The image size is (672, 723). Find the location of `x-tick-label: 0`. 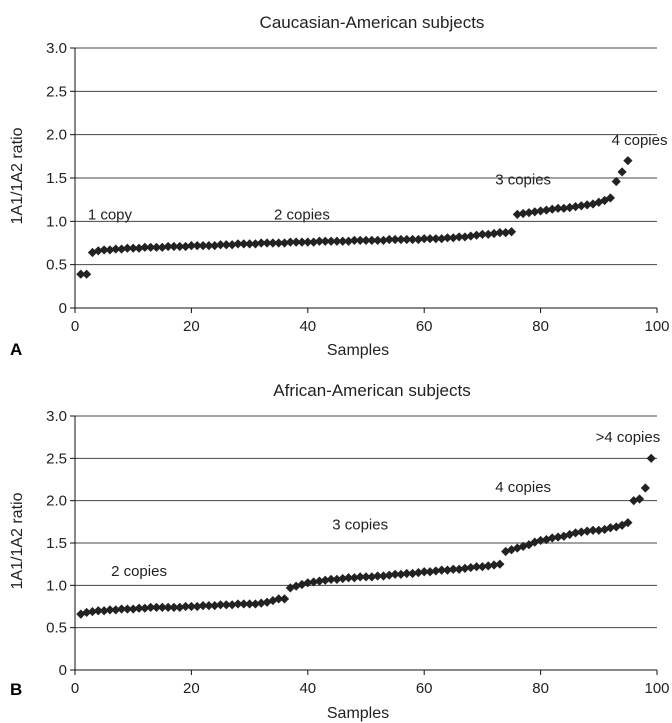

x-tick-label: 0 is located at coordinates (75, 688).